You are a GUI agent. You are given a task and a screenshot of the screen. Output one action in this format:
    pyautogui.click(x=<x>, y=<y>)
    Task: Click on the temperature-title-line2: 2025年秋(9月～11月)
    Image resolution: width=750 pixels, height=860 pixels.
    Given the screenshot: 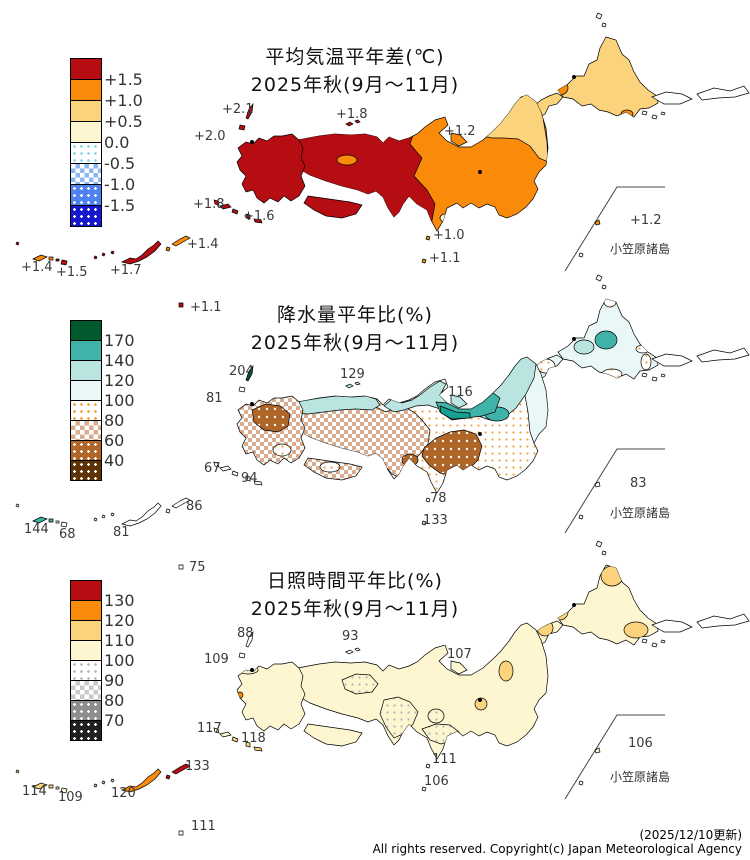 What is the action you would take?
    pyautogui.click(x=355, y=85)
    